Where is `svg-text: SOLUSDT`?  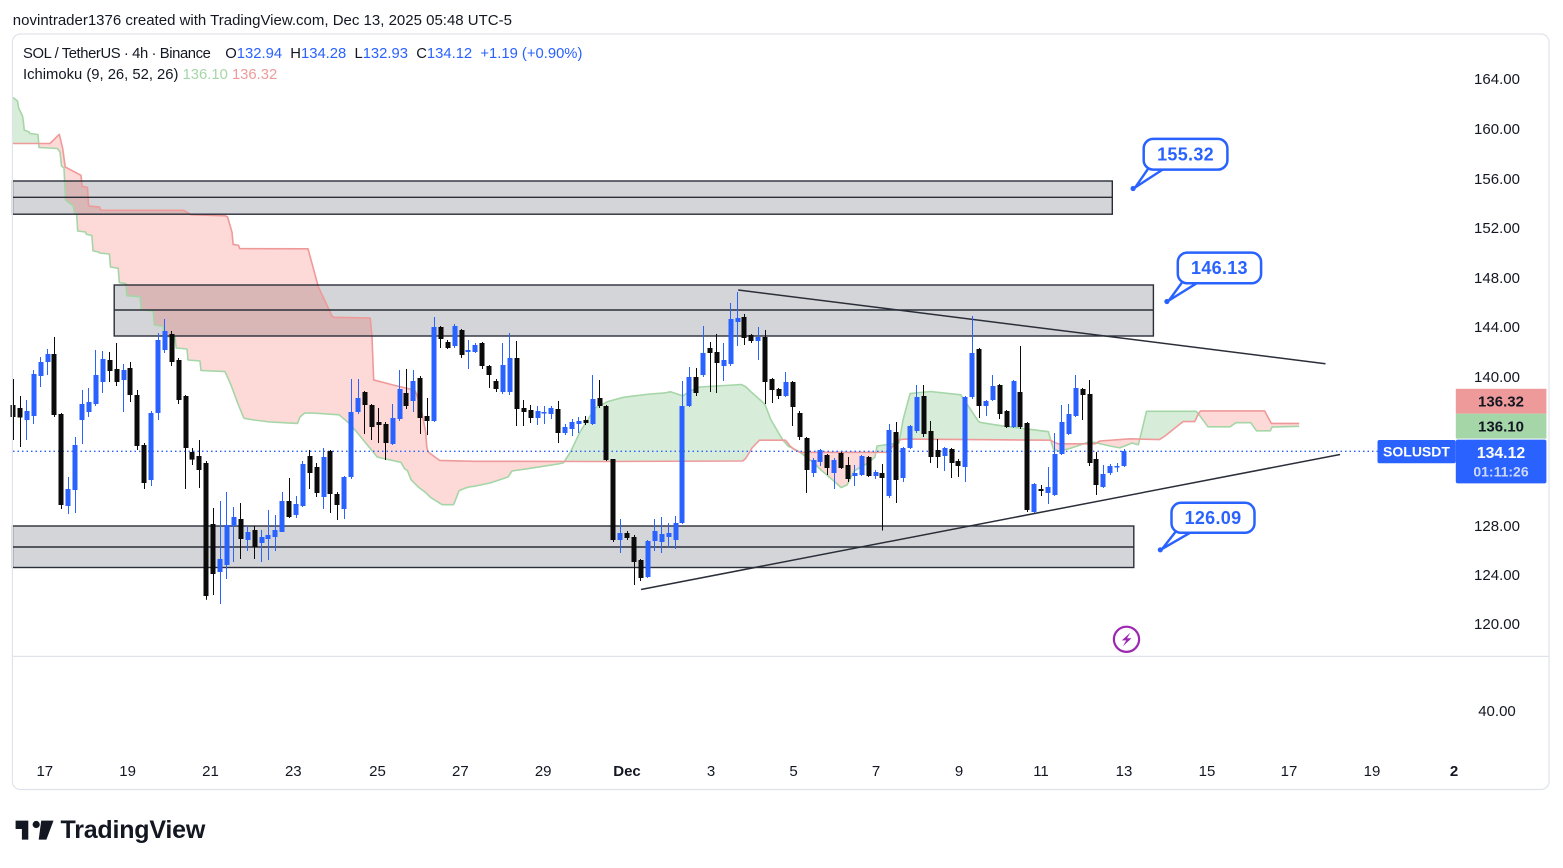 svg-text: SOLUSDT is located at coordinates (1416, 451).